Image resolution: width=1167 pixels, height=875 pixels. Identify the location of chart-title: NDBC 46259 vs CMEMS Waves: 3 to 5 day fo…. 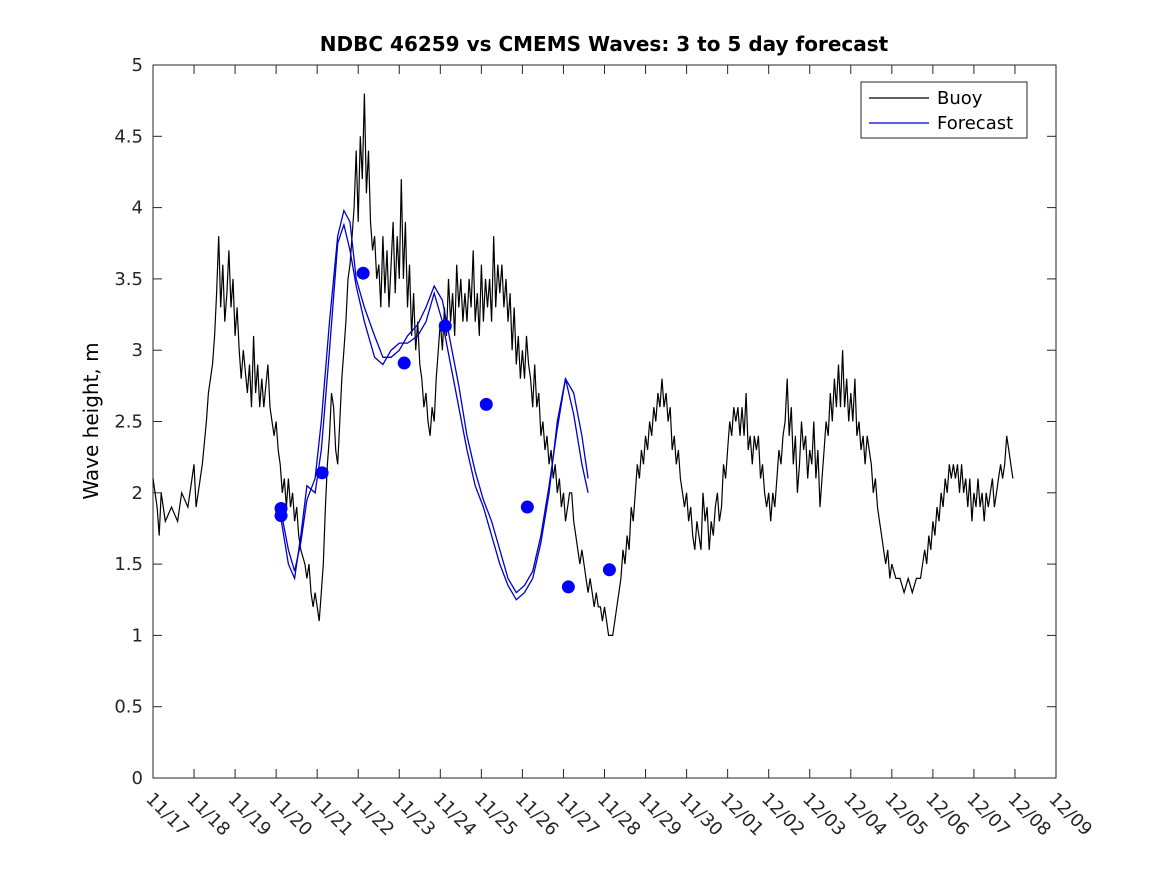
(604, 44).